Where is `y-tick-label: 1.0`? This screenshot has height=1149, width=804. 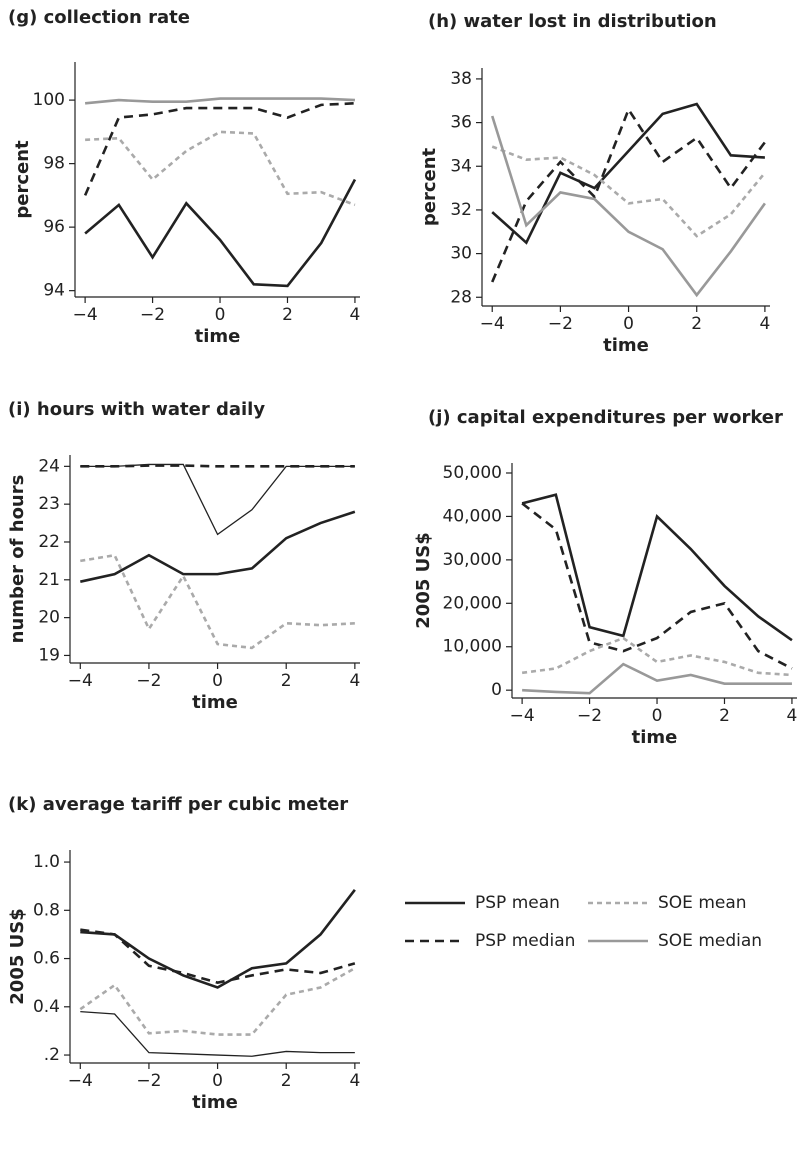 y-tick-label: 1.0 is located at coordinates (46, 862).